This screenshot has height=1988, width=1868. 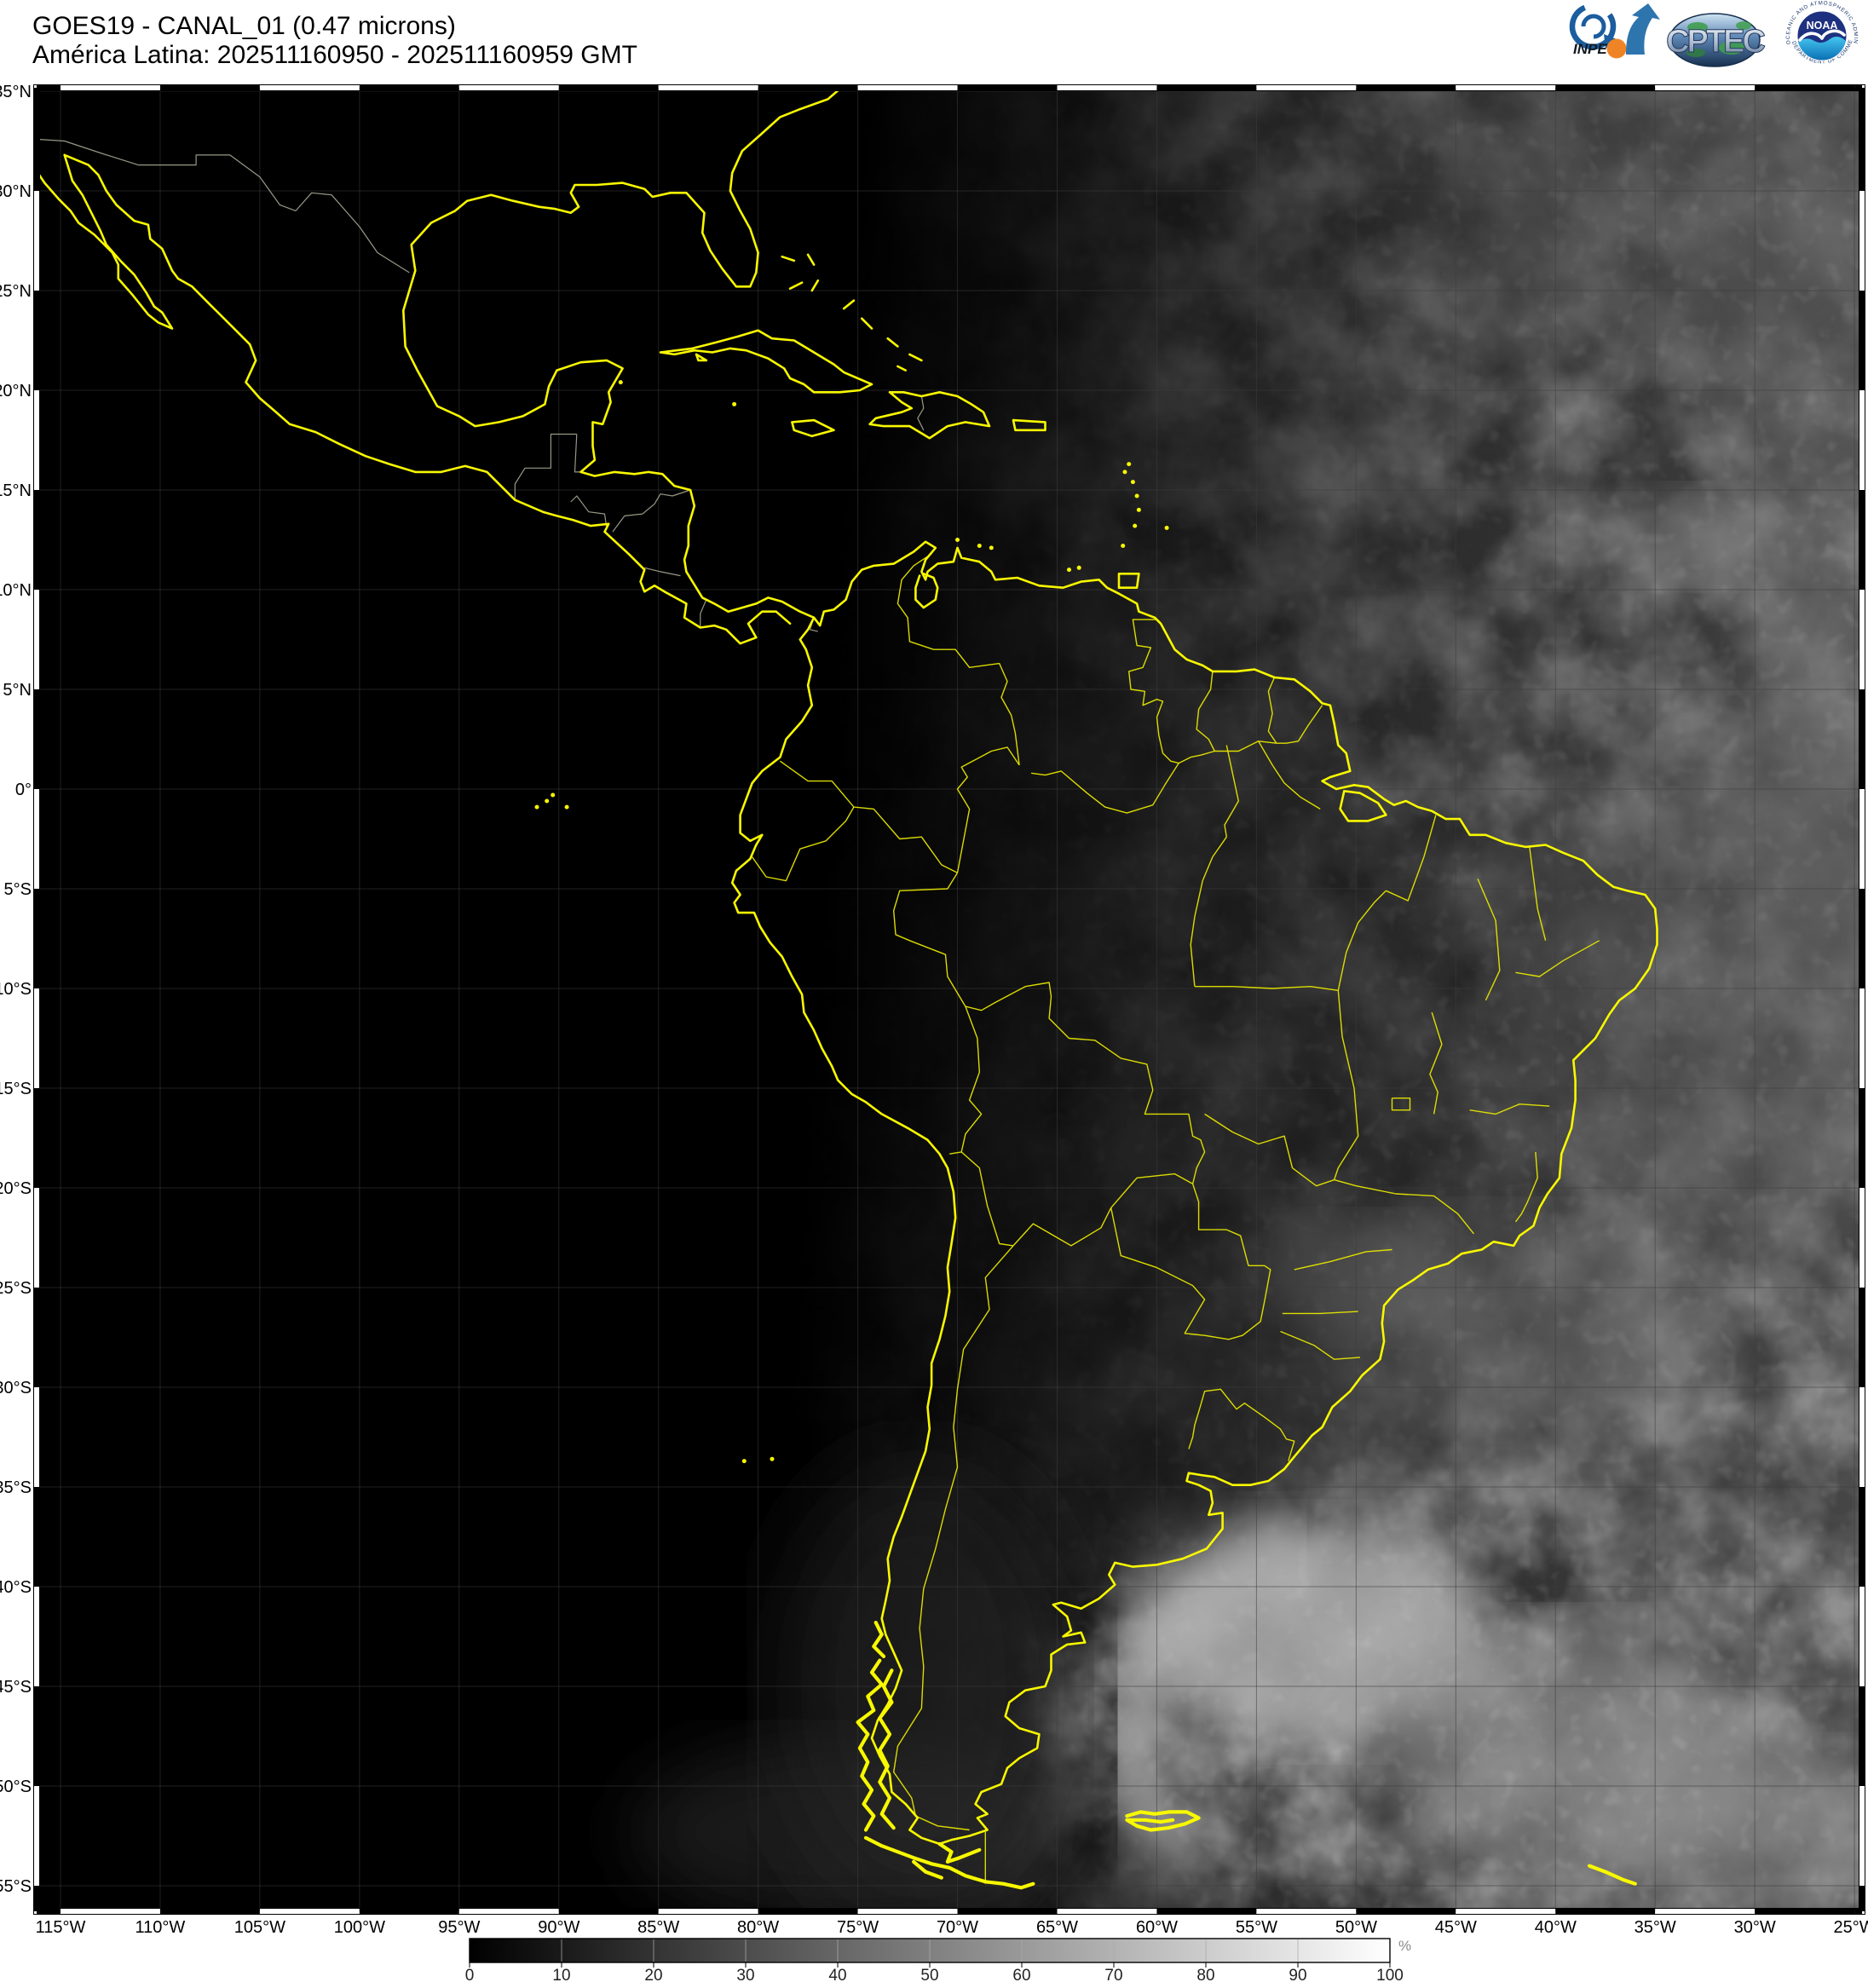 What do you see at coordinates (1205, 1975) in the screenshot?
I see `colorbar-tick-label: 80` at bounding box center [1205, 1975].